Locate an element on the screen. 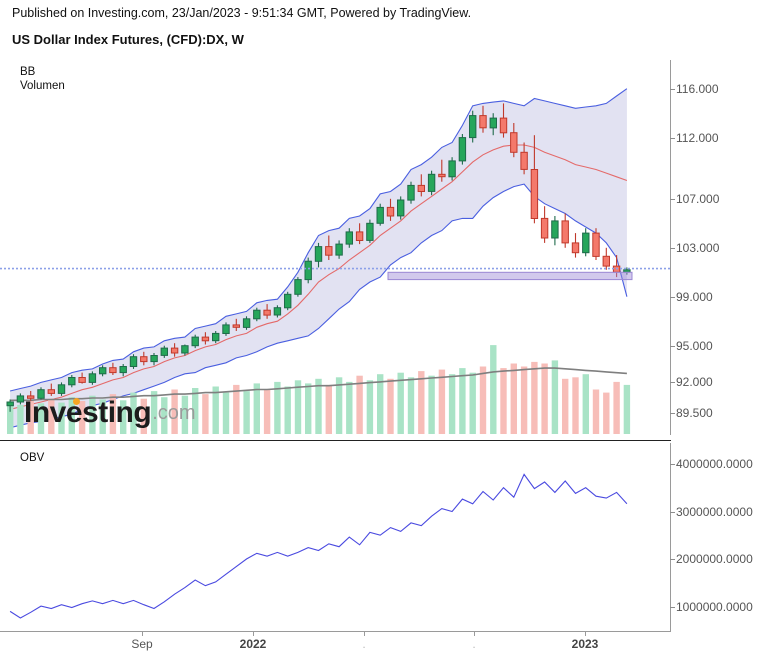 Image resolution: width=776 pixels, height=663 pixels. price-y-tick: 103.000 is located at coordinates (694, 248).